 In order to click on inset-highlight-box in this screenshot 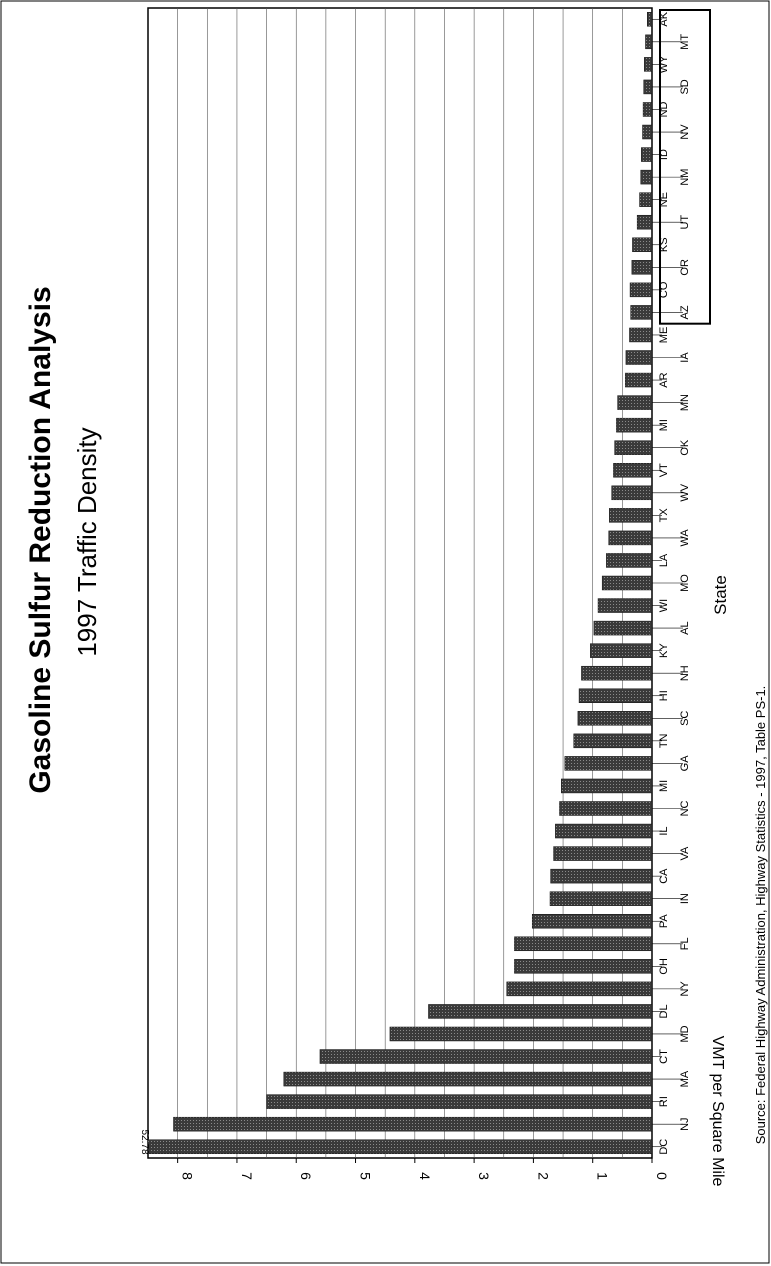, I will do `click(685, 167)`.